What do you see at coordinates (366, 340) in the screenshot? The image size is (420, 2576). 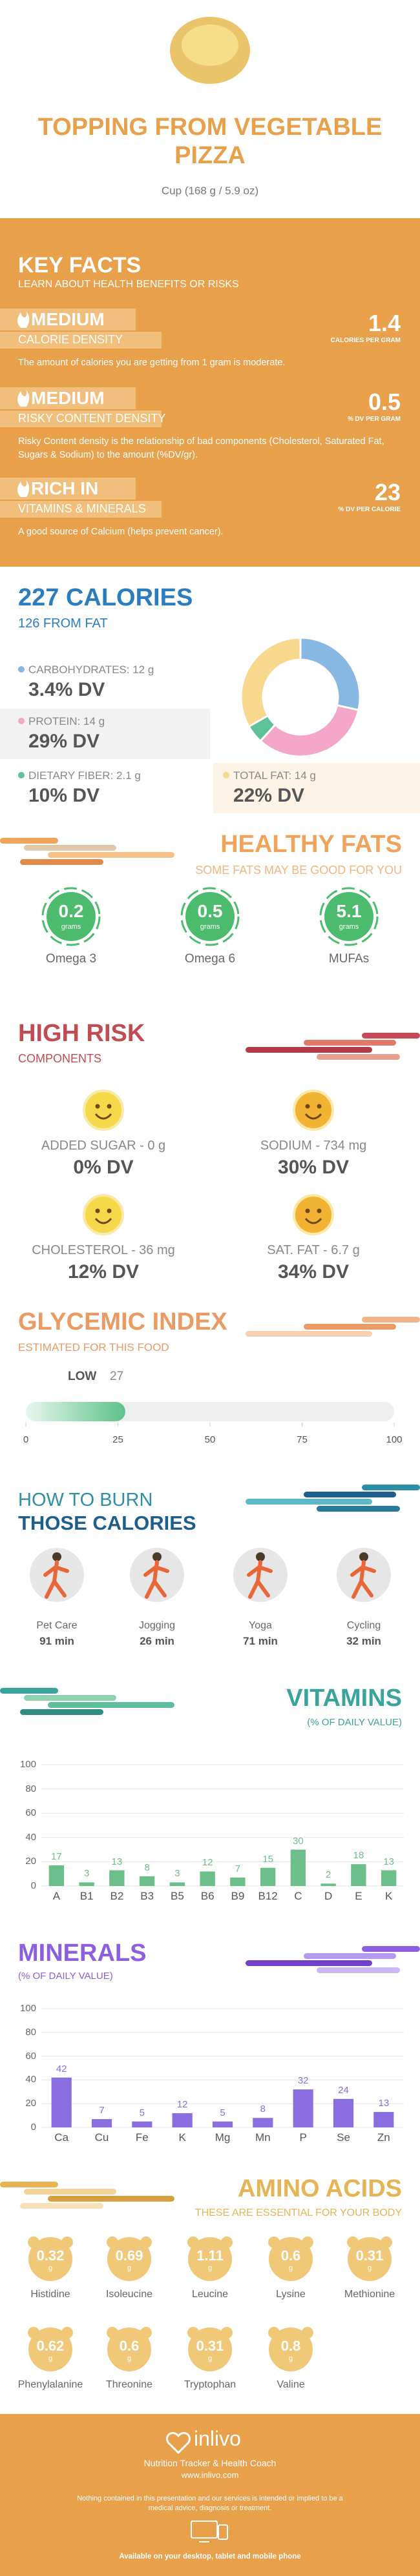 I see `fact-unit: CALORIES PER GRAM` at bounding box center [366, 340].